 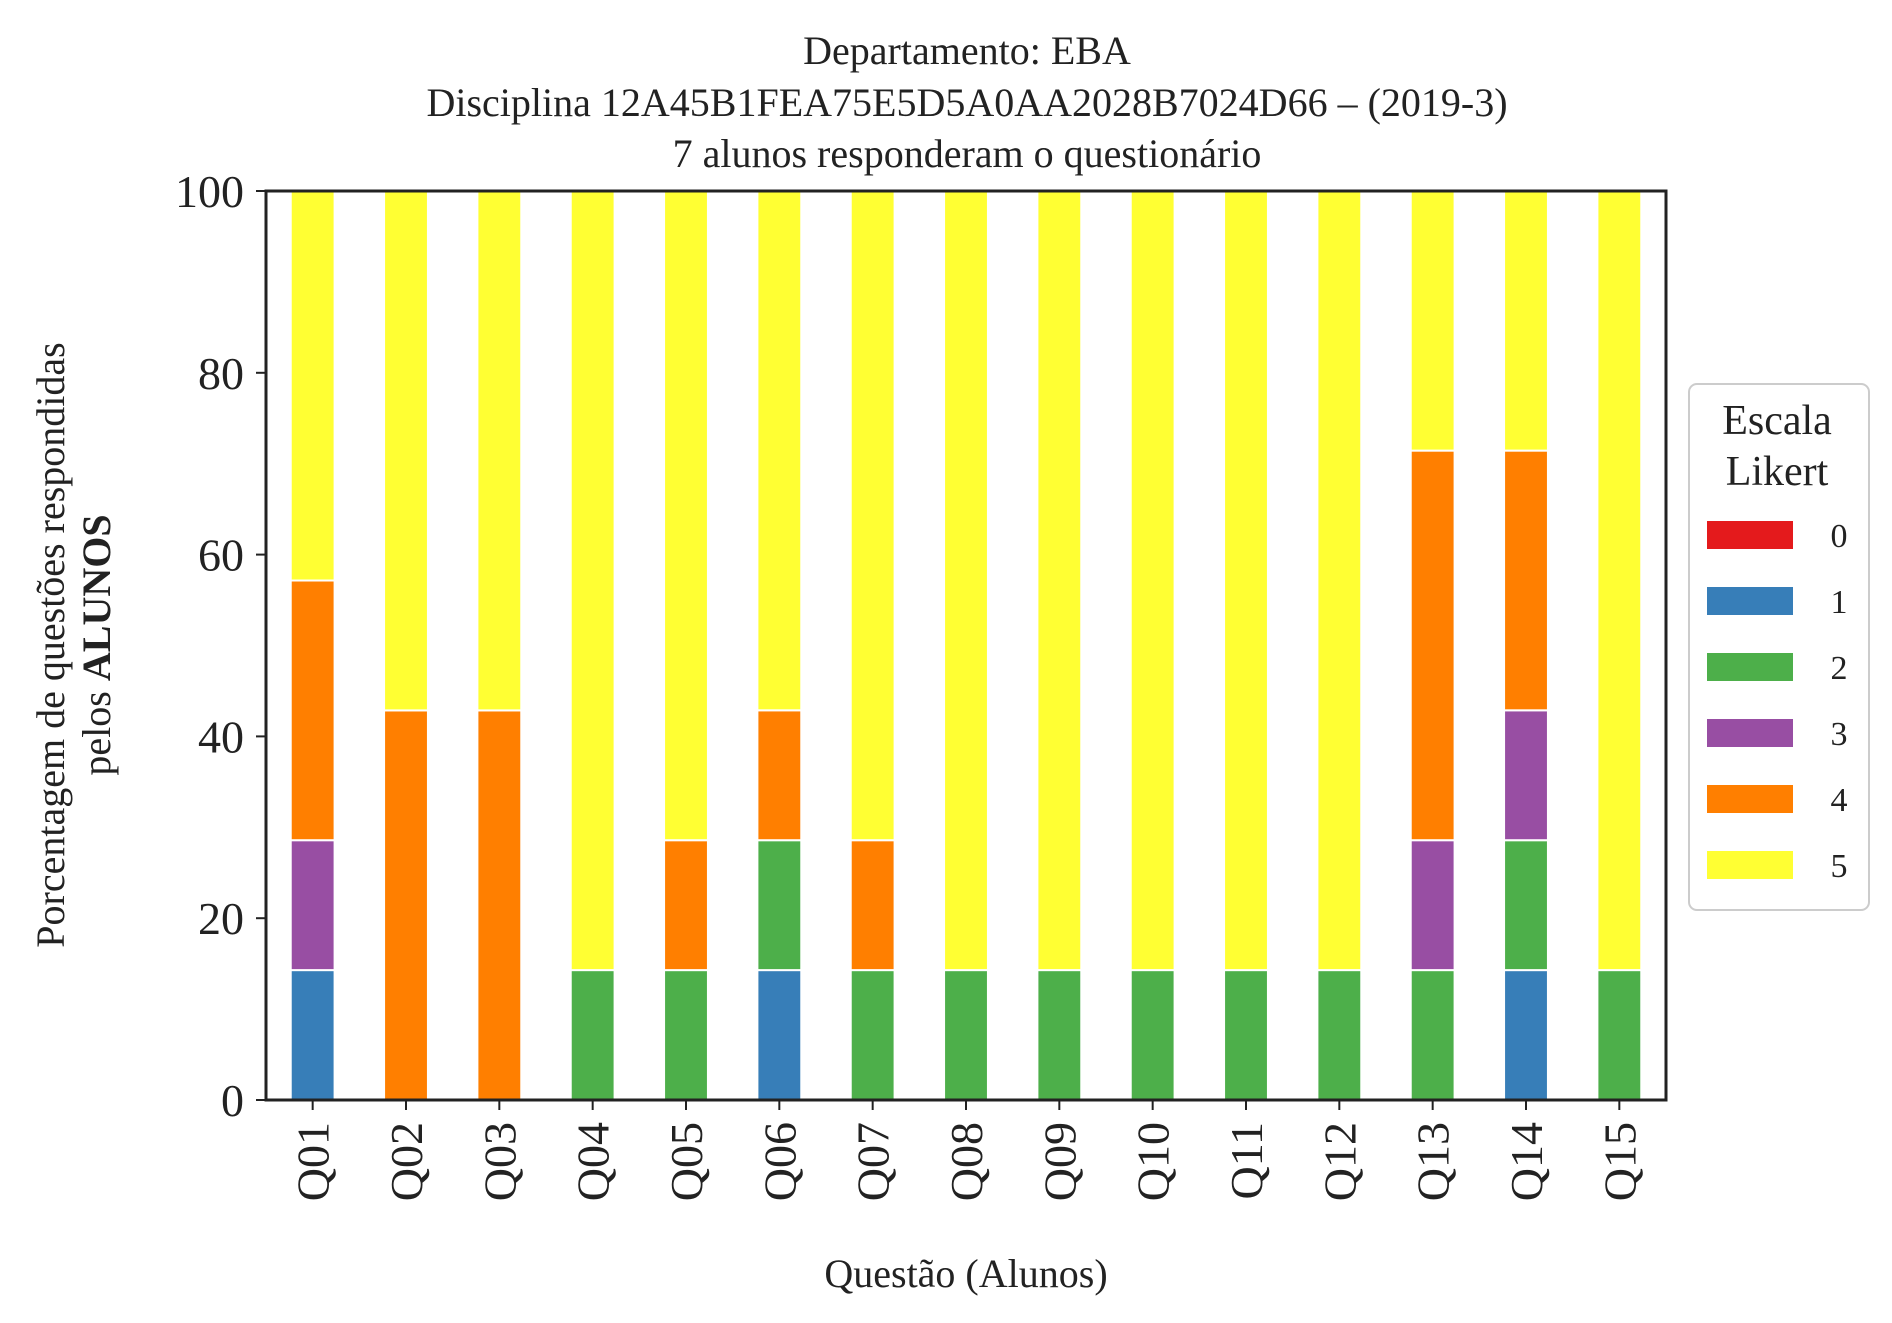 What do you see at coordinates (209, 191) in the screenshot?
I see `y-tick-label-100: 100` at bounding box center [209, 191].